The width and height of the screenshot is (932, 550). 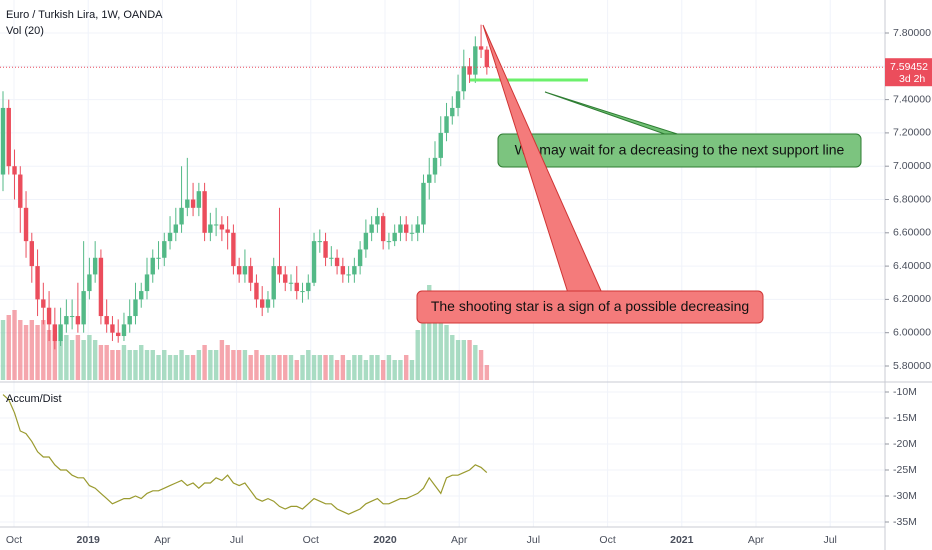 What do you see at coordinates (162, 540) in the screenshot?
I see `x-tick-label: Apr` at bounding box center [162, 540].